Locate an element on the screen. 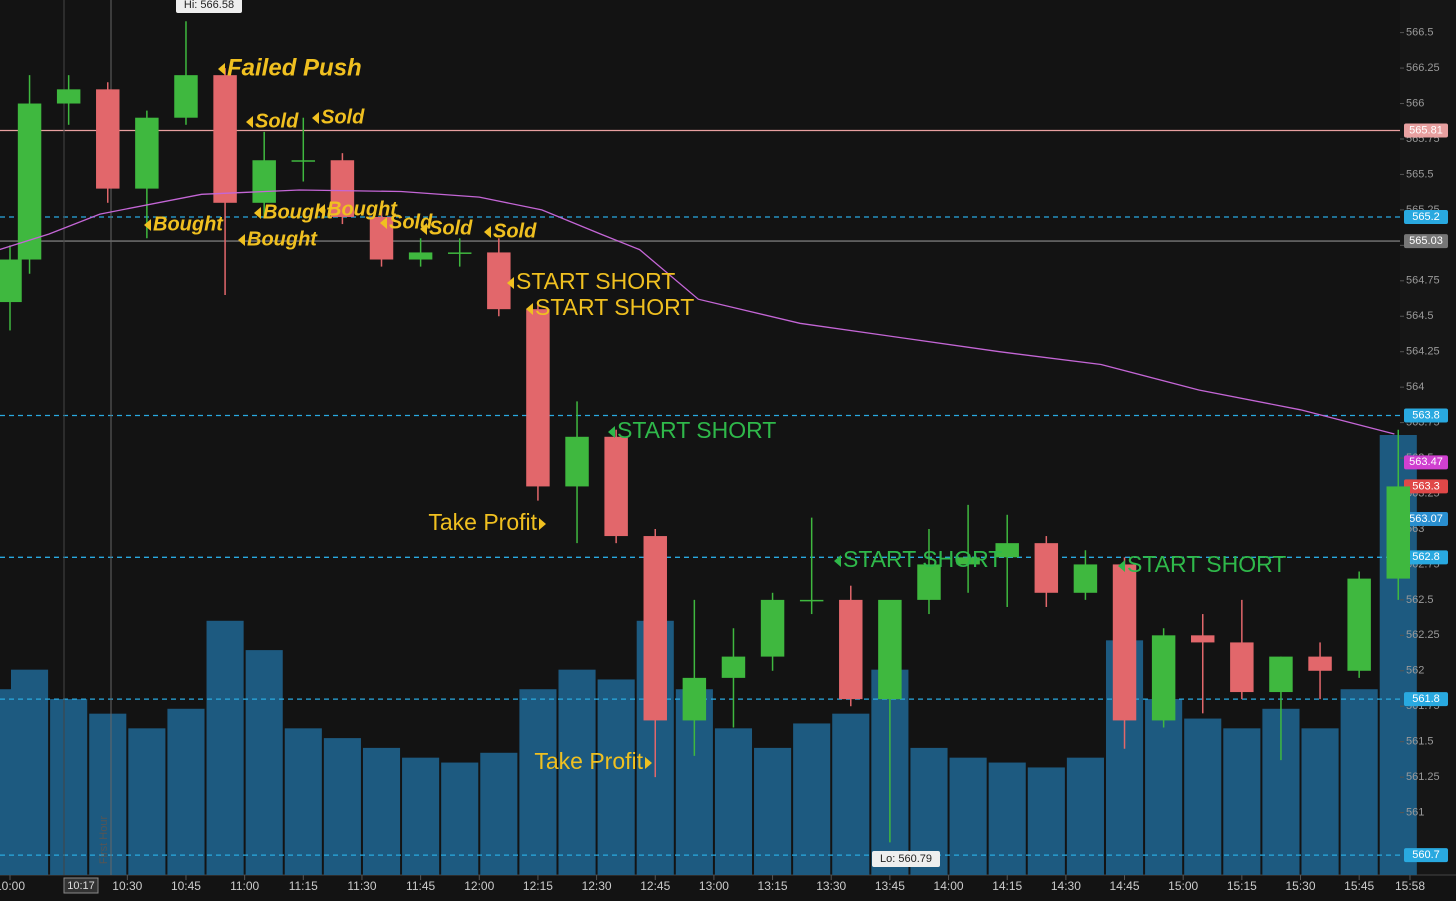 The height and width of the screenshot is (901, 1456). x-tick-label: 11:00 is located at coordinates (244, 886).